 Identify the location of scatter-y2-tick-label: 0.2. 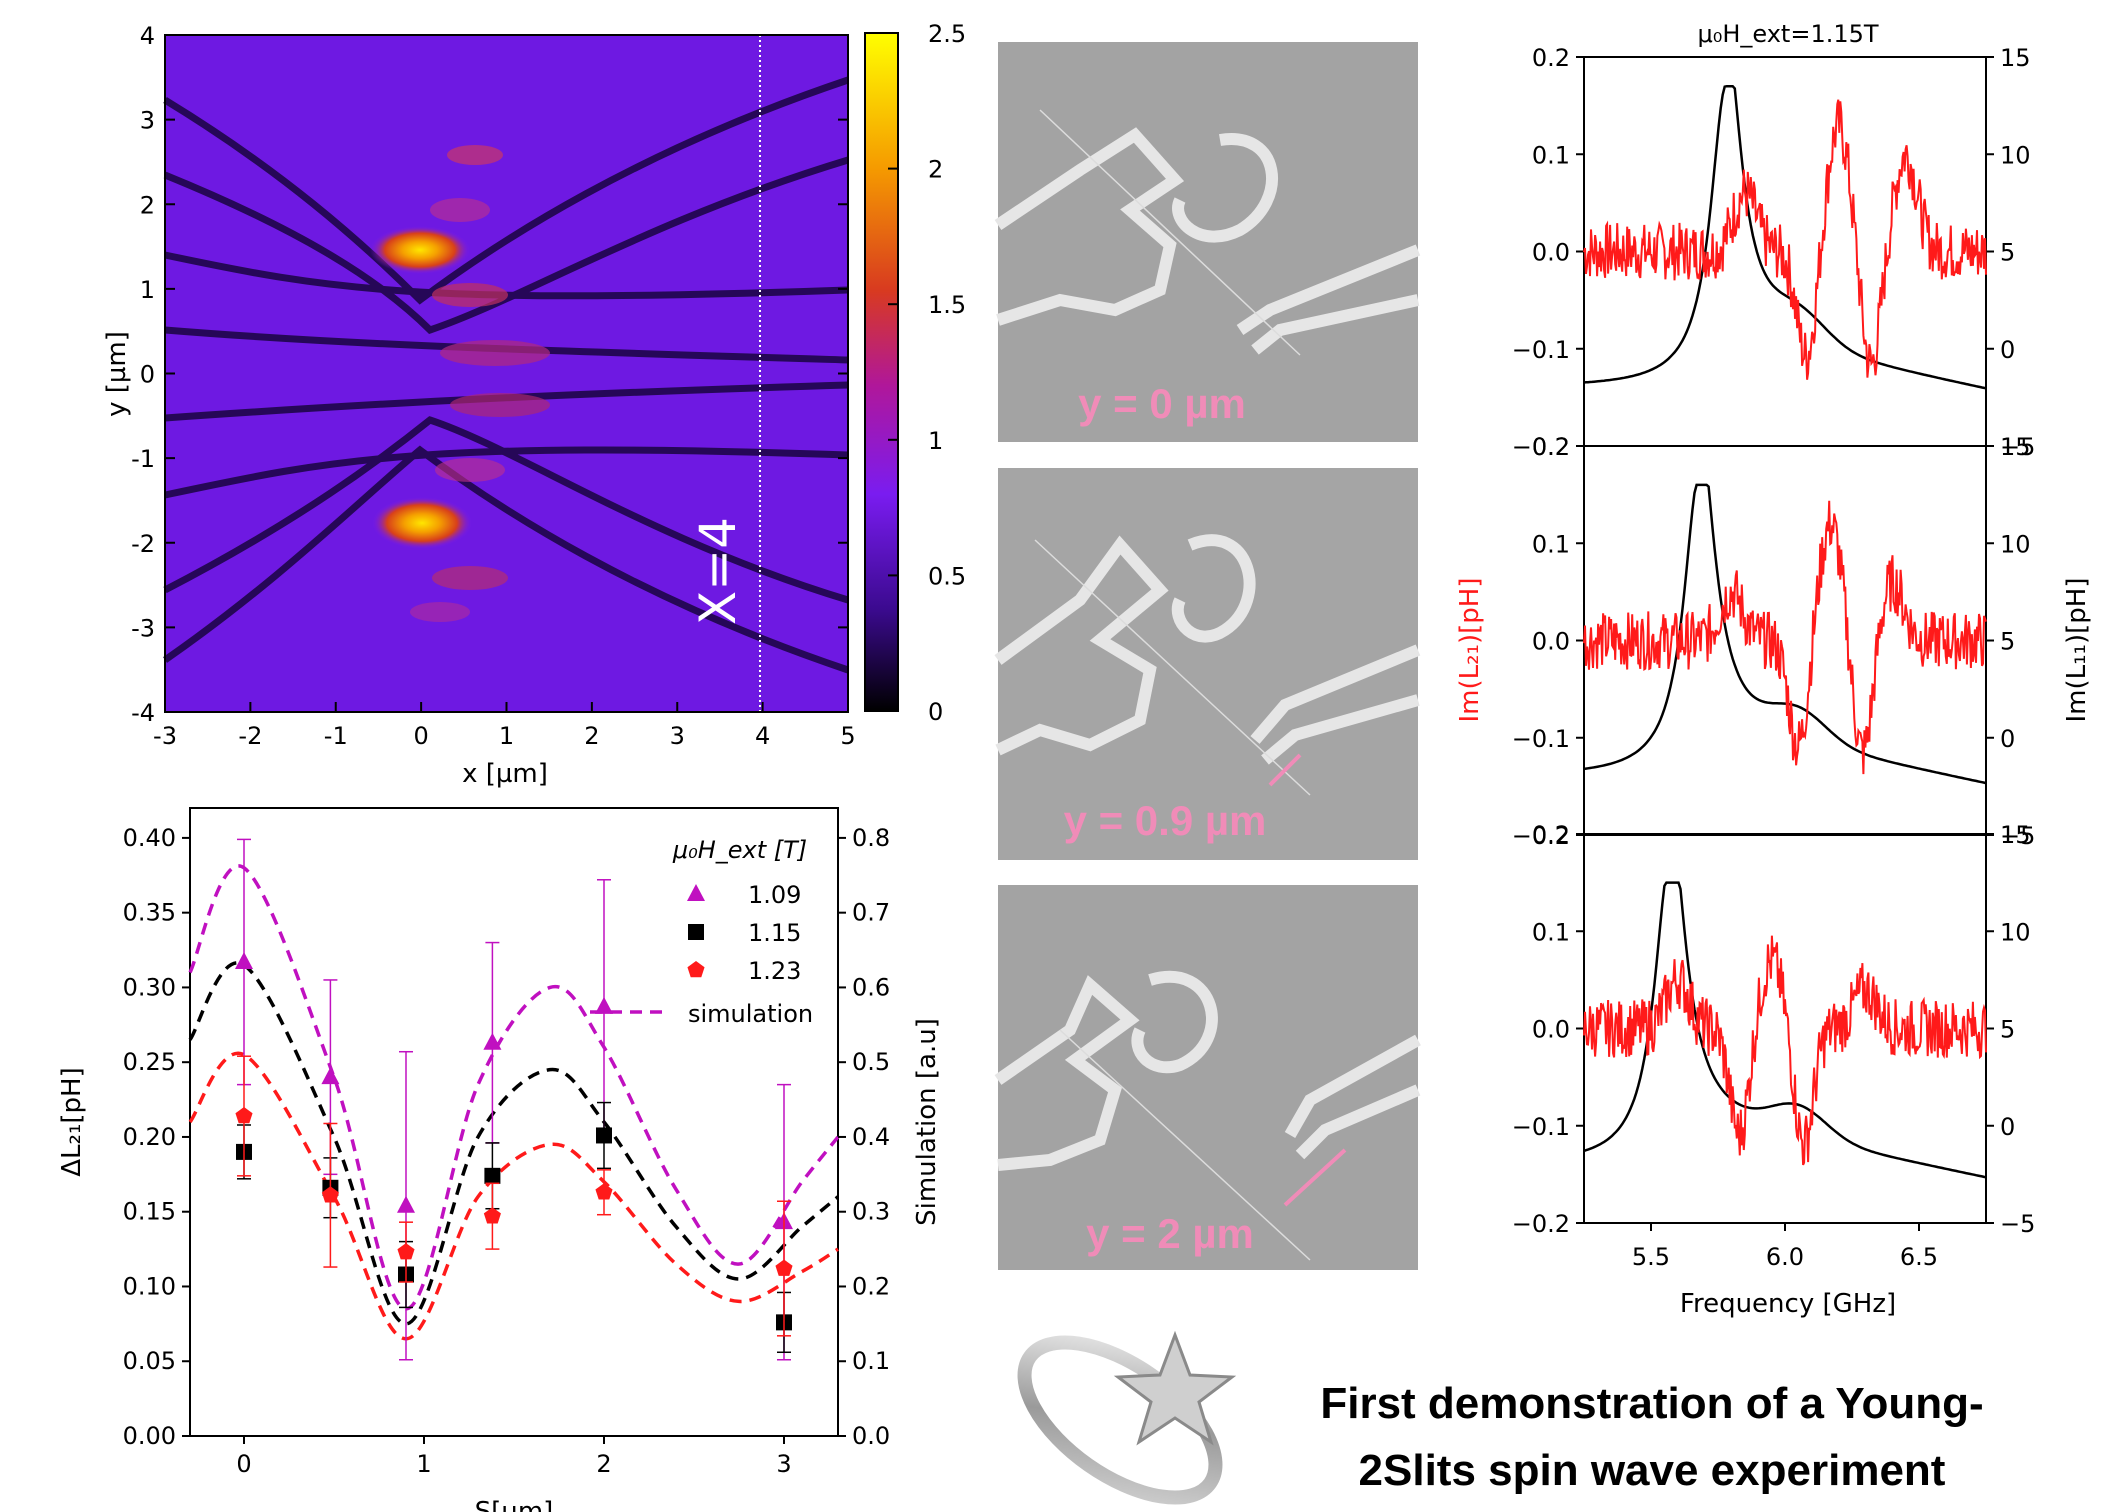
(871, 1286).